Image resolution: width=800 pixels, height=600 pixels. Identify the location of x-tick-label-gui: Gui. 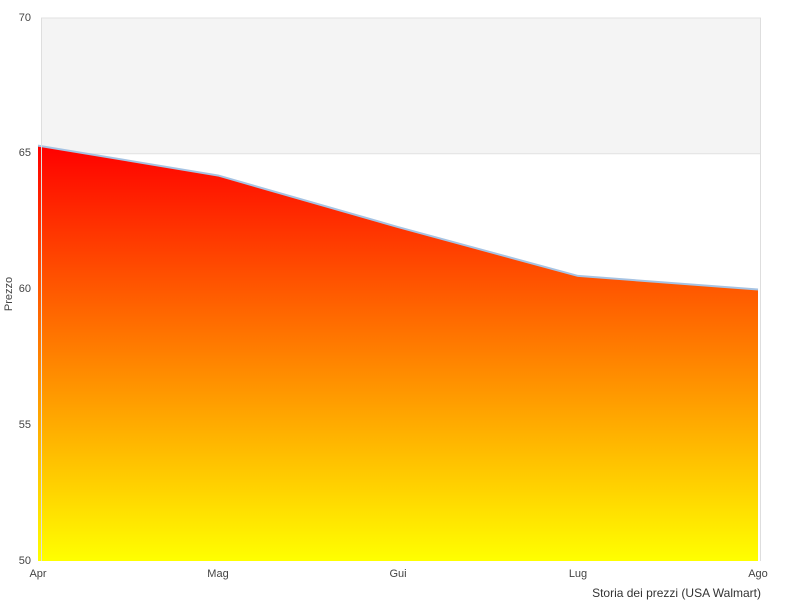
(398, 574).